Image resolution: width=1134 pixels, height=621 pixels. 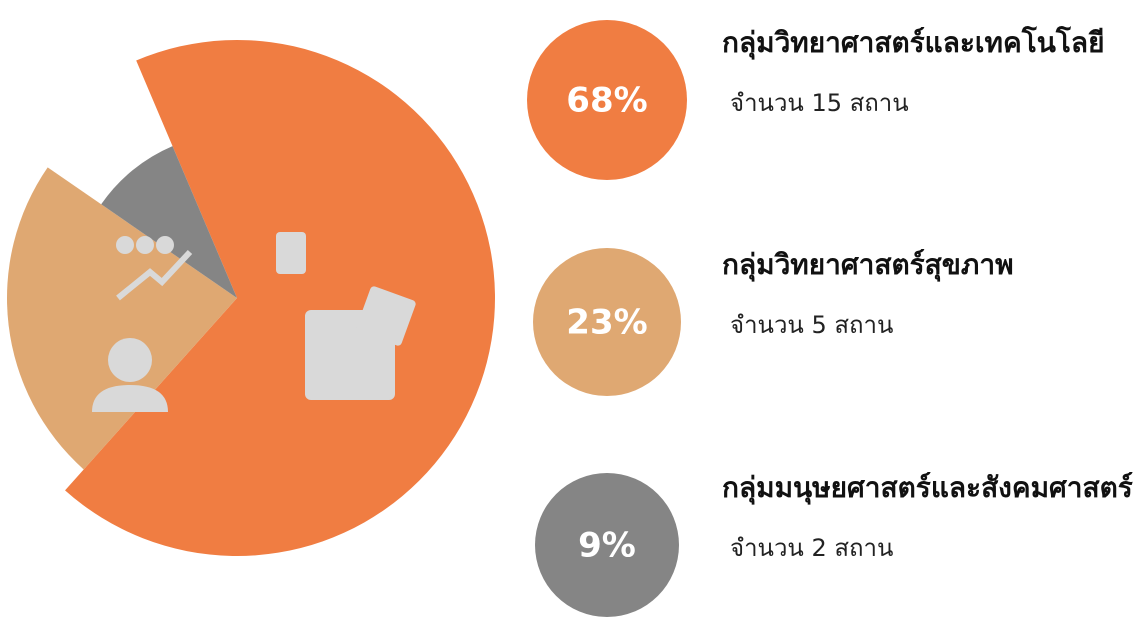 I want to click on beaker-icon, so click(x=291, y=253).